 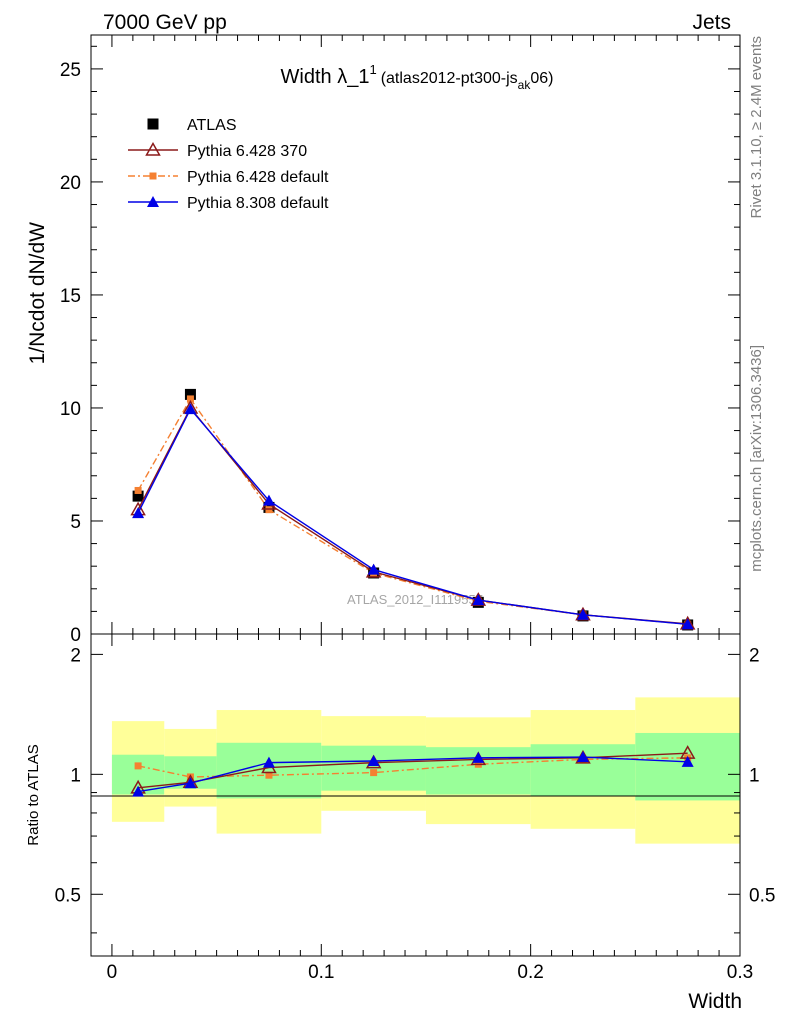 I want to click on main-y-tick-label: 5, so click(x=75, y=522).